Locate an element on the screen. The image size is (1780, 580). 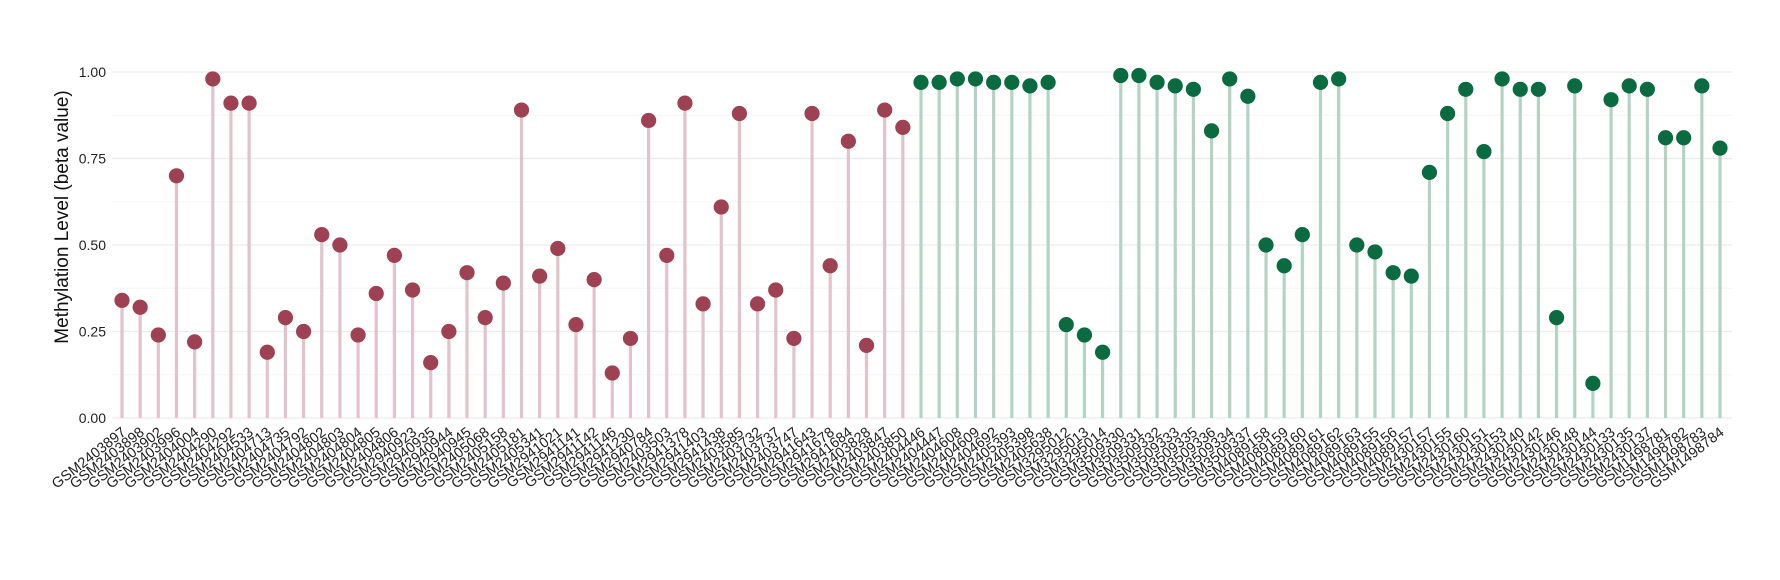
y-tick-label: 0.50 is located at coordinates (92, 245).